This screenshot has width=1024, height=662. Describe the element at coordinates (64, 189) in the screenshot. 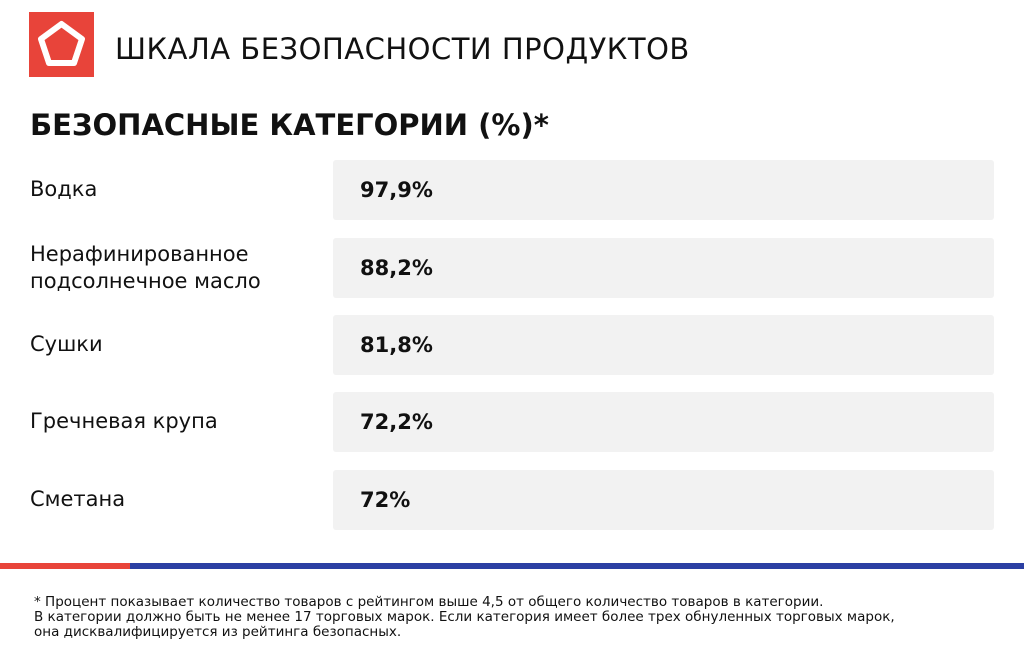

I see `row-label: Водка` at that location.